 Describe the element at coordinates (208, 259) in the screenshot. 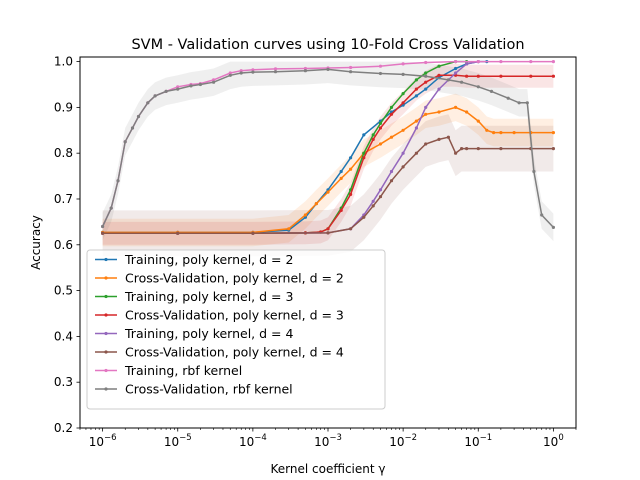

I see `legend-label: Training, poly kernel, d = 2` at that location.